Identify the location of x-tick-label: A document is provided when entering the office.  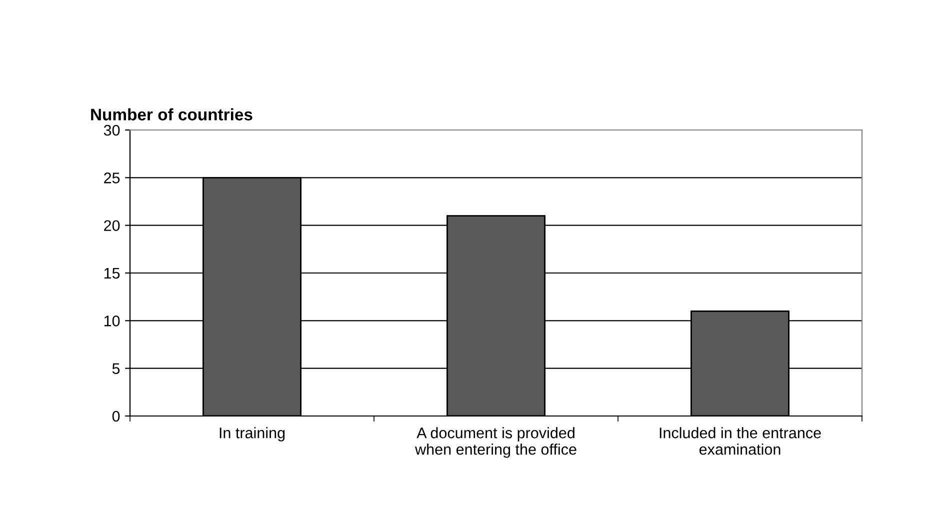
(495, 442).